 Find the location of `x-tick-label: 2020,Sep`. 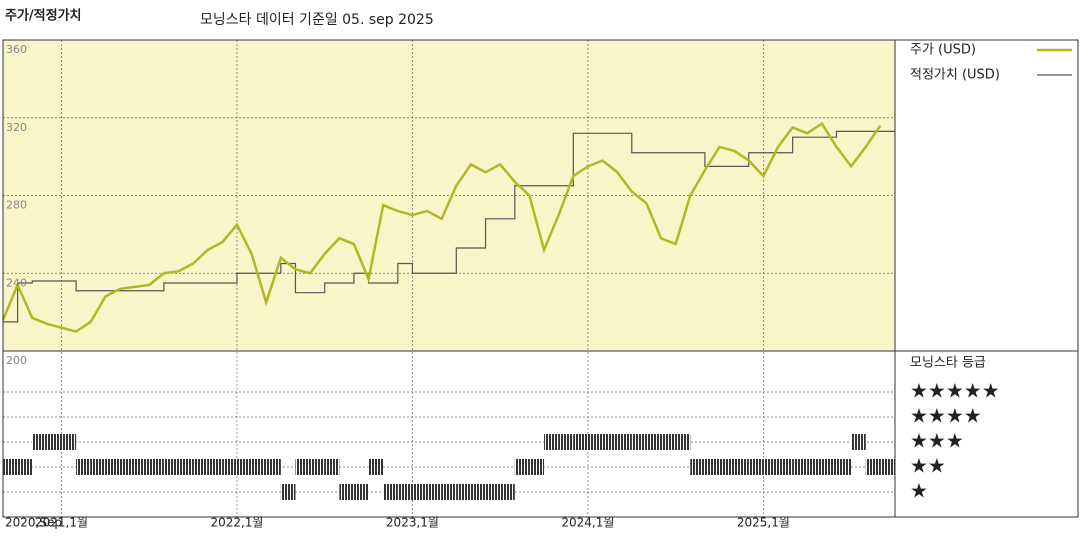

x-tick-label: 2020,Sep is located at coordinates (33, 523).